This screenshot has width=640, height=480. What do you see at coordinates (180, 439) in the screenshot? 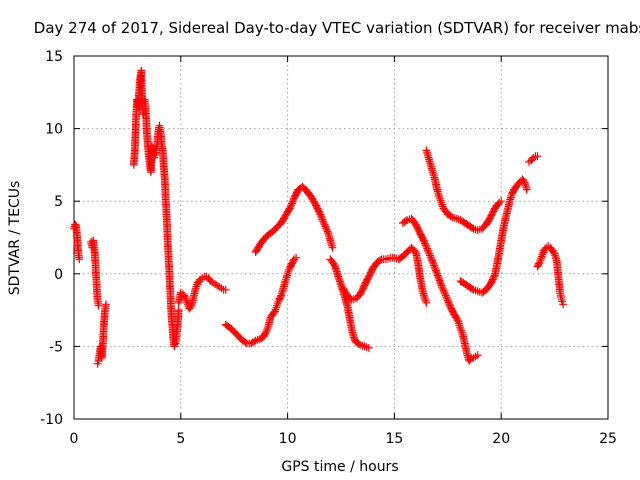
I see `x-tick-label: 5` at bounding box center [180, 439].